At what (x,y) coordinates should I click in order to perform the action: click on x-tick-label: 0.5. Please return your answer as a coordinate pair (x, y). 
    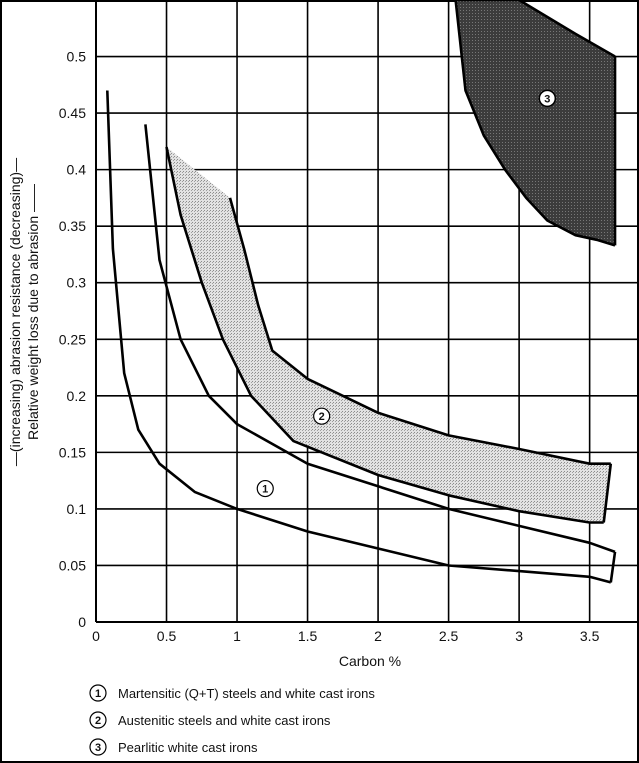
    Looking at the image, I should click on (167, 636).